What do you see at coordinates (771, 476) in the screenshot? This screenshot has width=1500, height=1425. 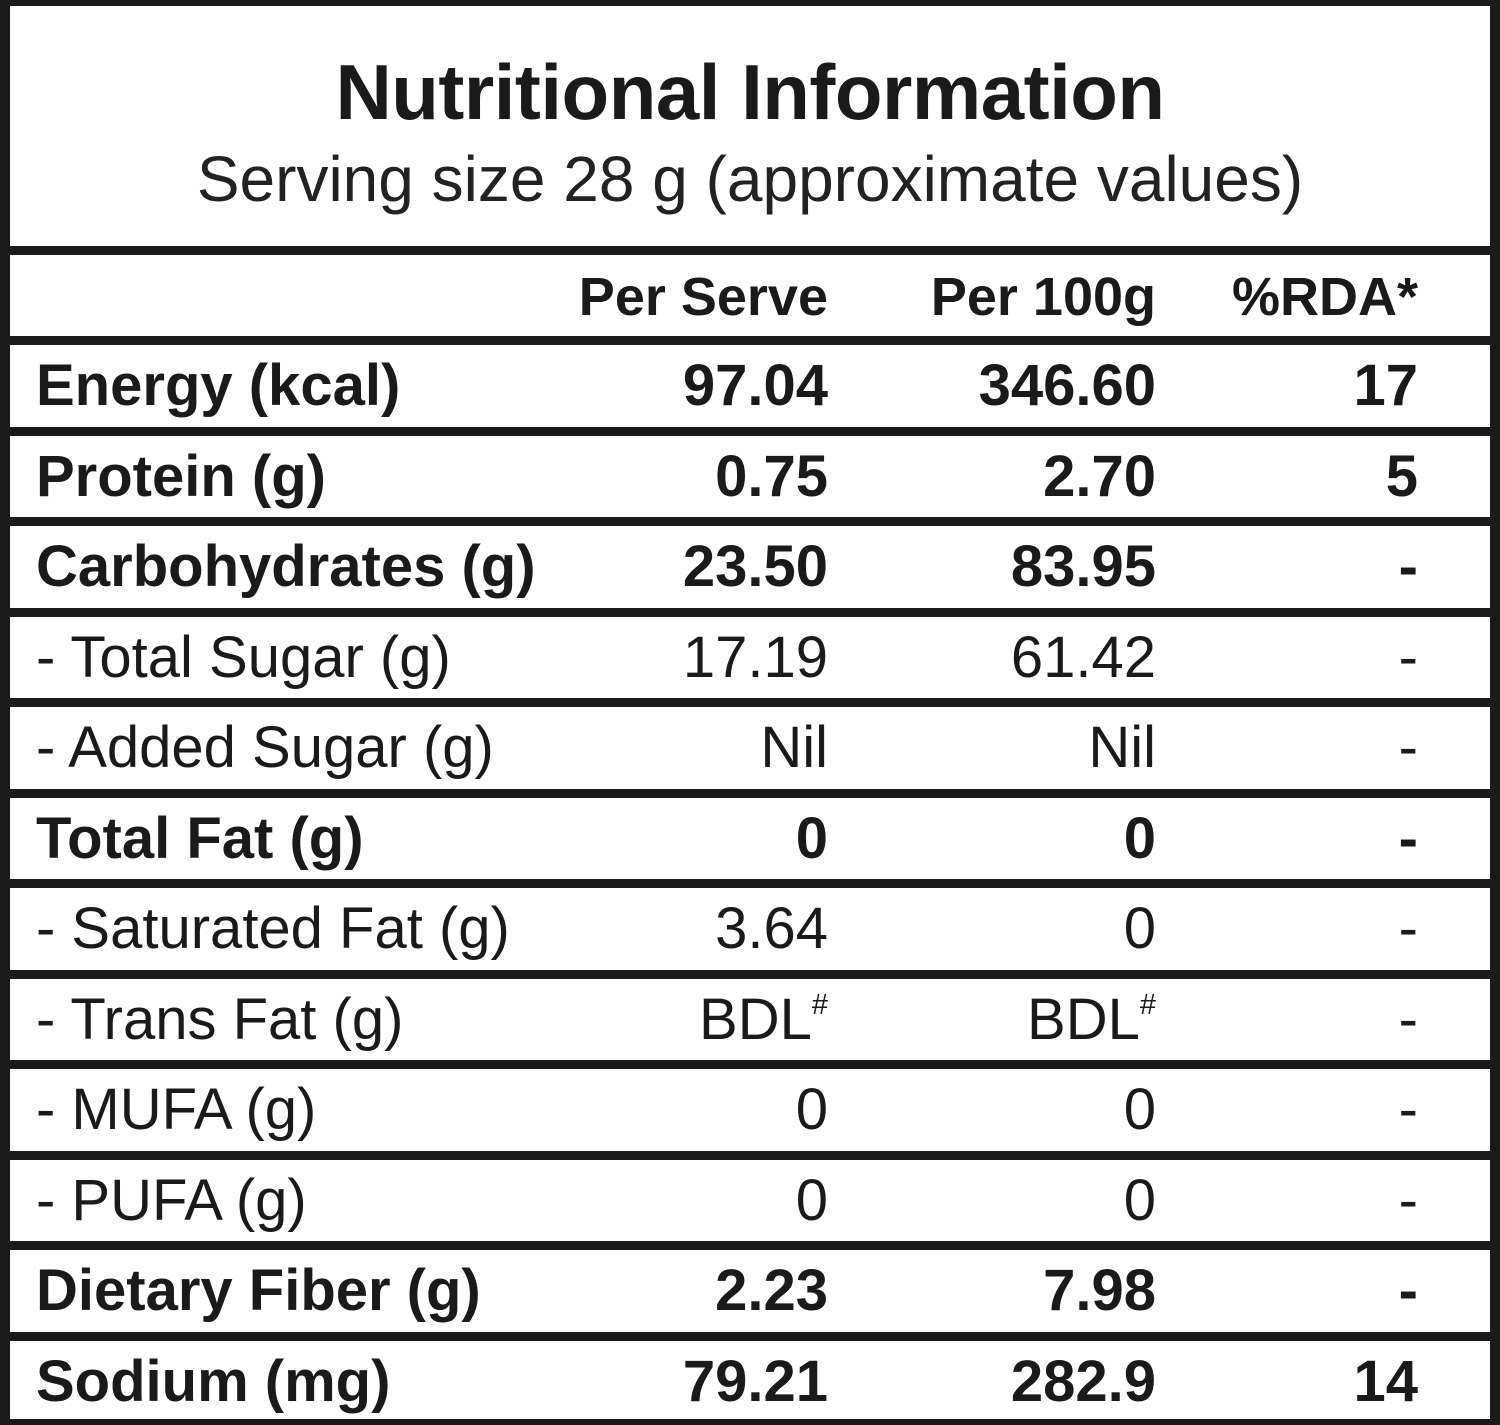 I see `per-serve-value: 0.75` at bounding box center [771, 476].